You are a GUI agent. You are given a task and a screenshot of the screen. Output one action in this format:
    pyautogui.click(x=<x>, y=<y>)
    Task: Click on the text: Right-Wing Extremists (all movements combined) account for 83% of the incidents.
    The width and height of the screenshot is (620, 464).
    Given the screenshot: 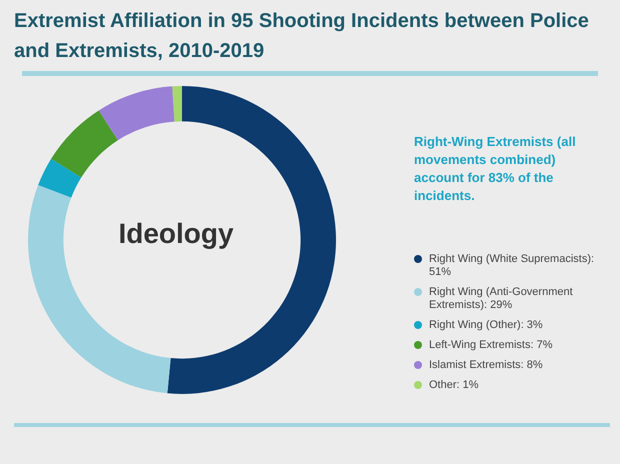 What is the action you would take?
    pyautogui.click(x=495, y=169)
    